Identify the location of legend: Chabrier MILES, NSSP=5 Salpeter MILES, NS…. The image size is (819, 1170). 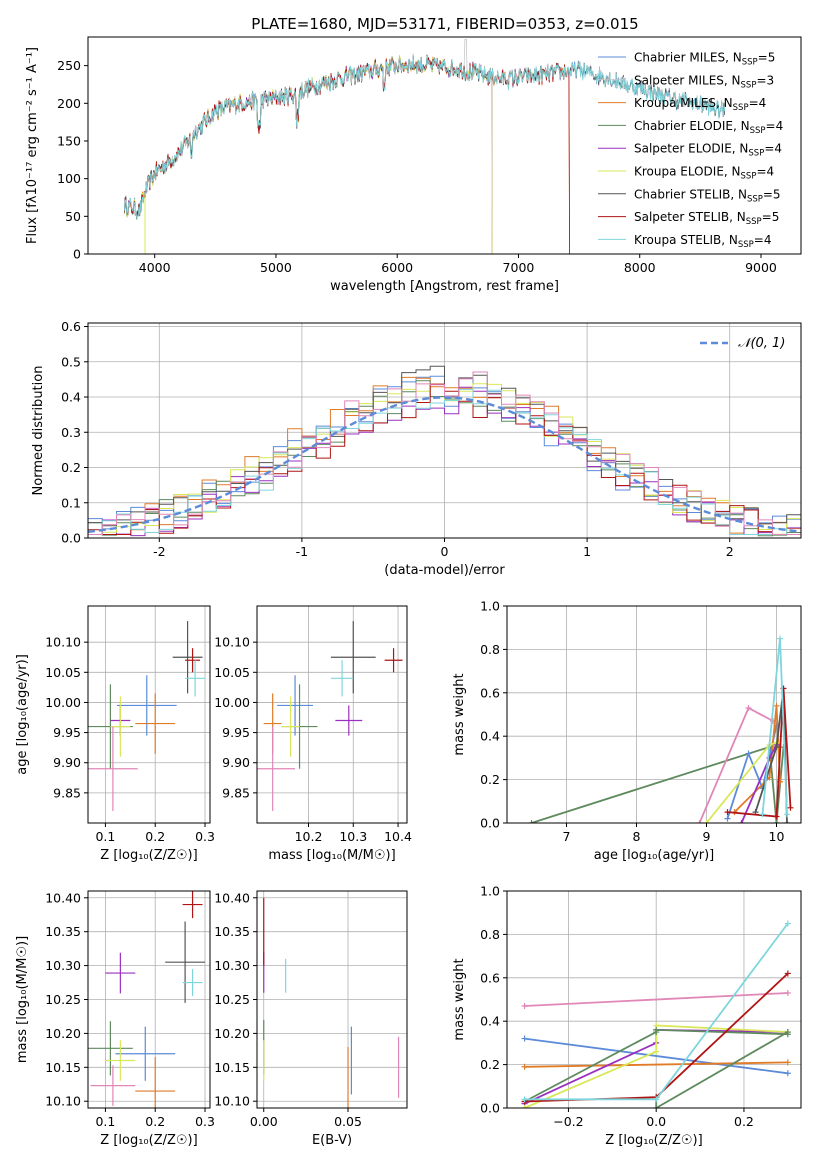
(690, 150).